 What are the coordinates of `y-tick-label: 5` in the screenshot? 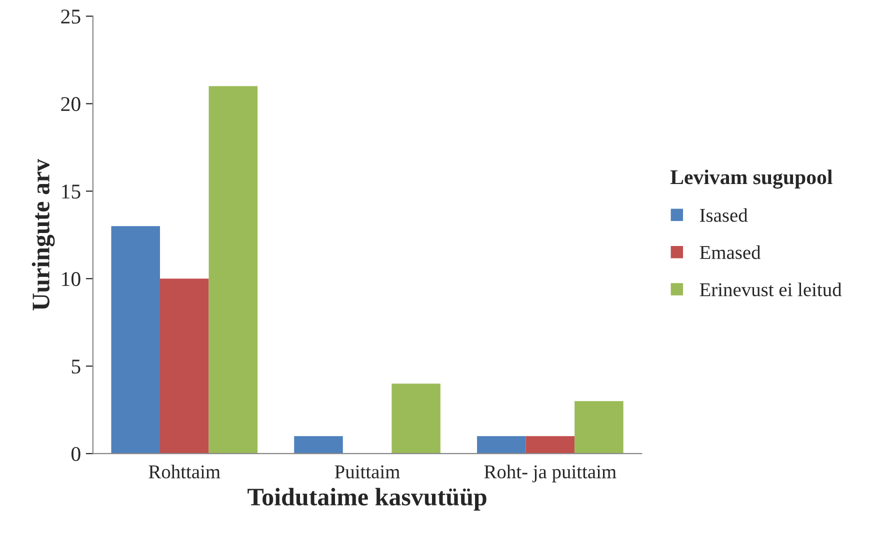 It's located at (76, 367).